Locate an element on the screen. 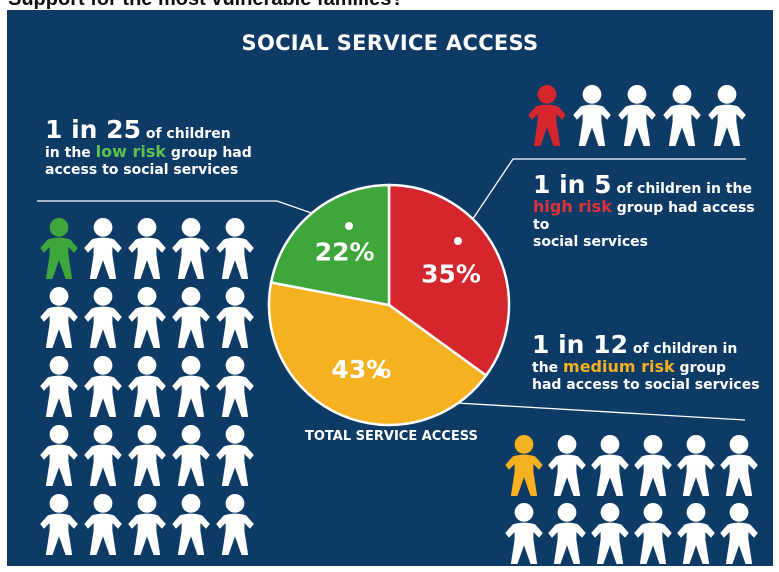  high-risk-text-1: of children in the is located at coordinates (681, 189).